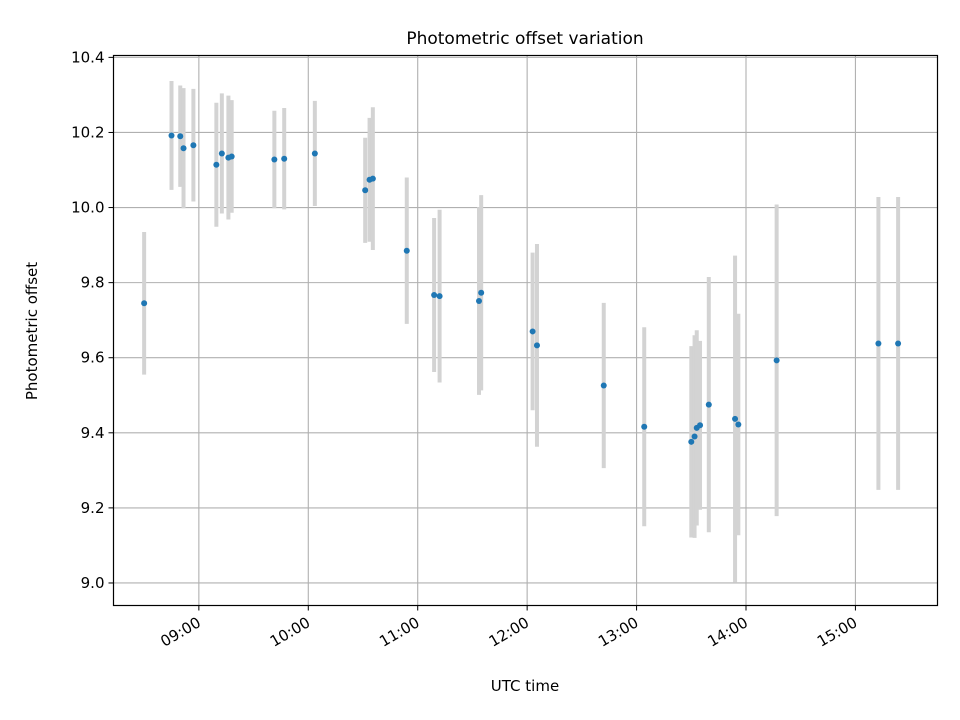 The height and width of the screenshot is (720, 960). I want to click on x-axis-ticks: 09:00 10:00 11:00 12:00 13:00 14:00 15:00, so click(508, 628).